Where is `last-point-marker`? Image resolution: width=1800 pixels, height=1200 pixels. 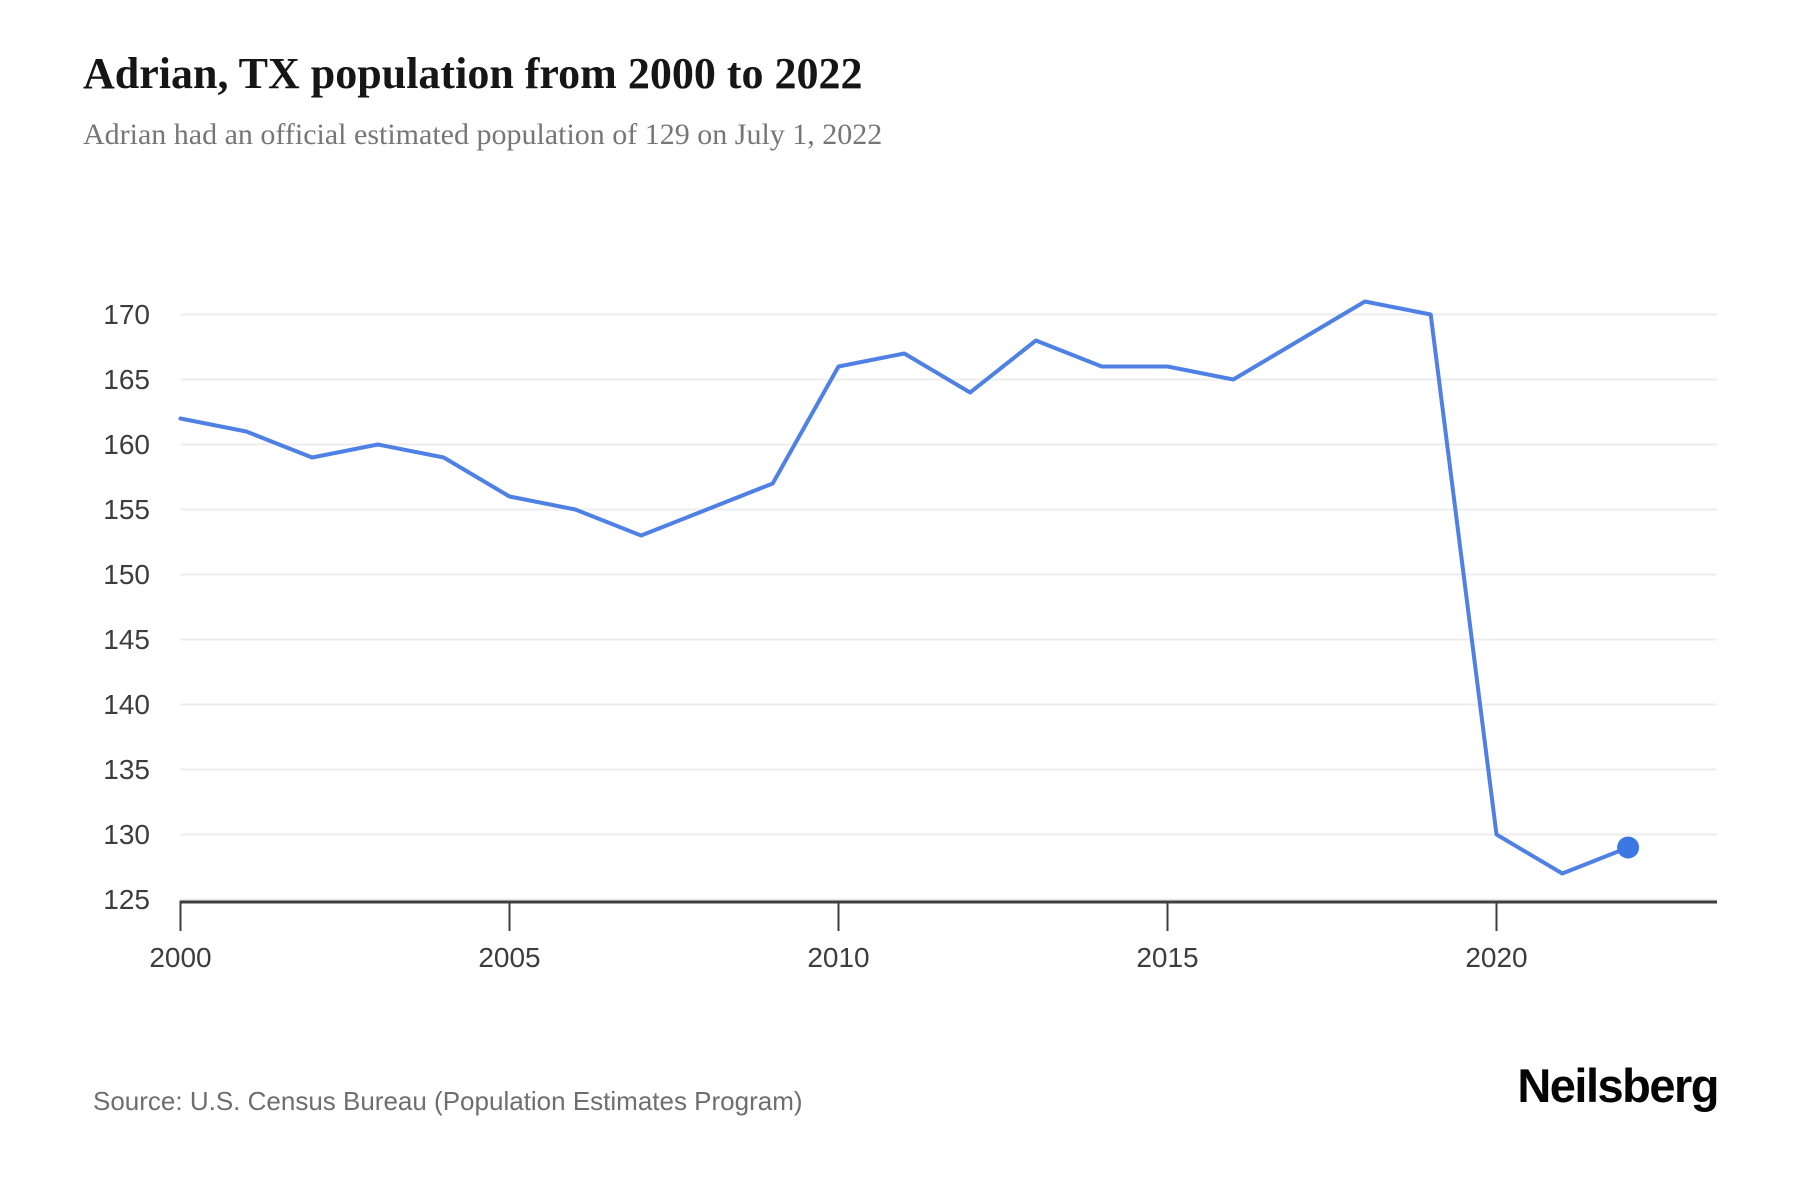 last-point-marker is located at coordinates (1628, 847).